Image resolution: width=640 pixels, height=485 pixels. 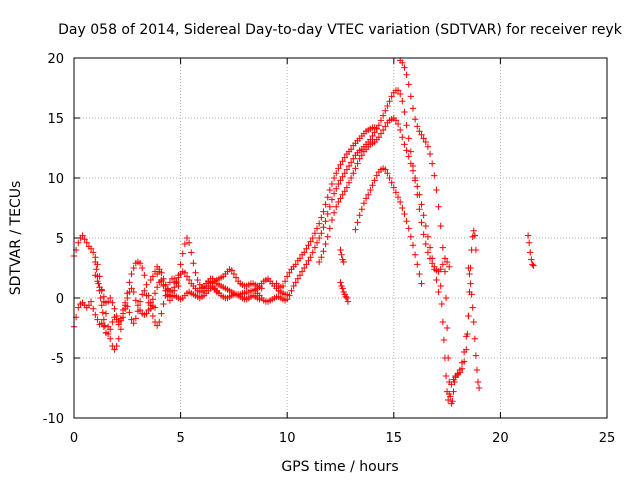 What do you see at coordinates (180, 438) in the screenshot?
I see `x-tick-label: 5` at bounding box center [180, 438].